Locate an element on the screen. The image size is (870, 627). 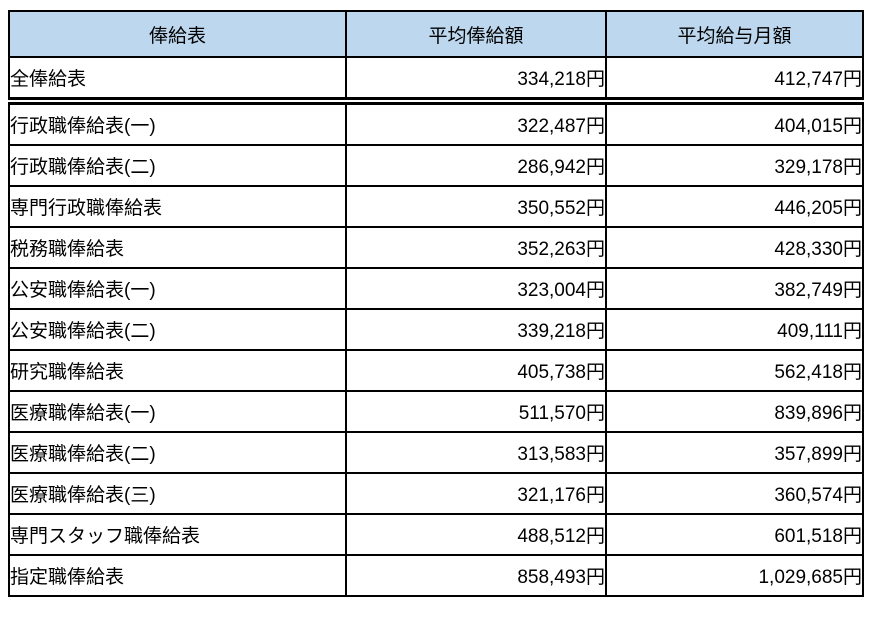
table-row: 医療職俸給表(一) 511,570円 839,896円 is located at coordinates (436, 411).